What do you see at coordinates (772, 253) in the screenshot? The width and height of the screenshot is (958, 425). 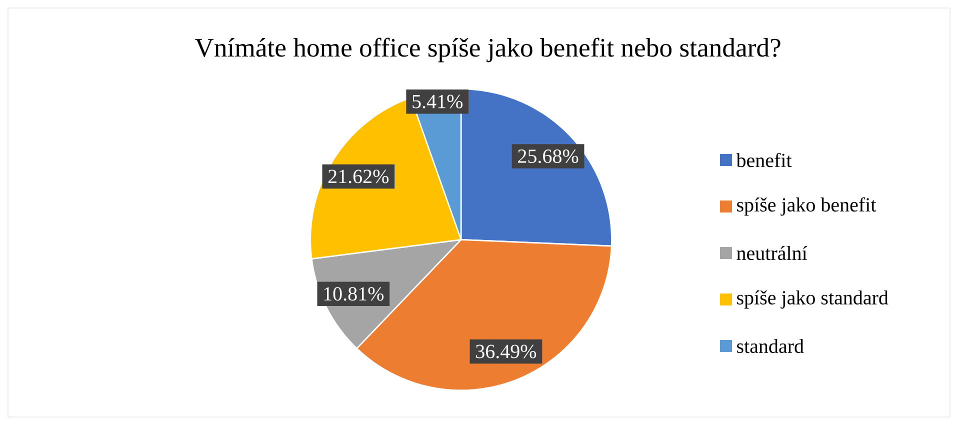 I see `legend-label: neutrální` at bounding box center [772, 253].